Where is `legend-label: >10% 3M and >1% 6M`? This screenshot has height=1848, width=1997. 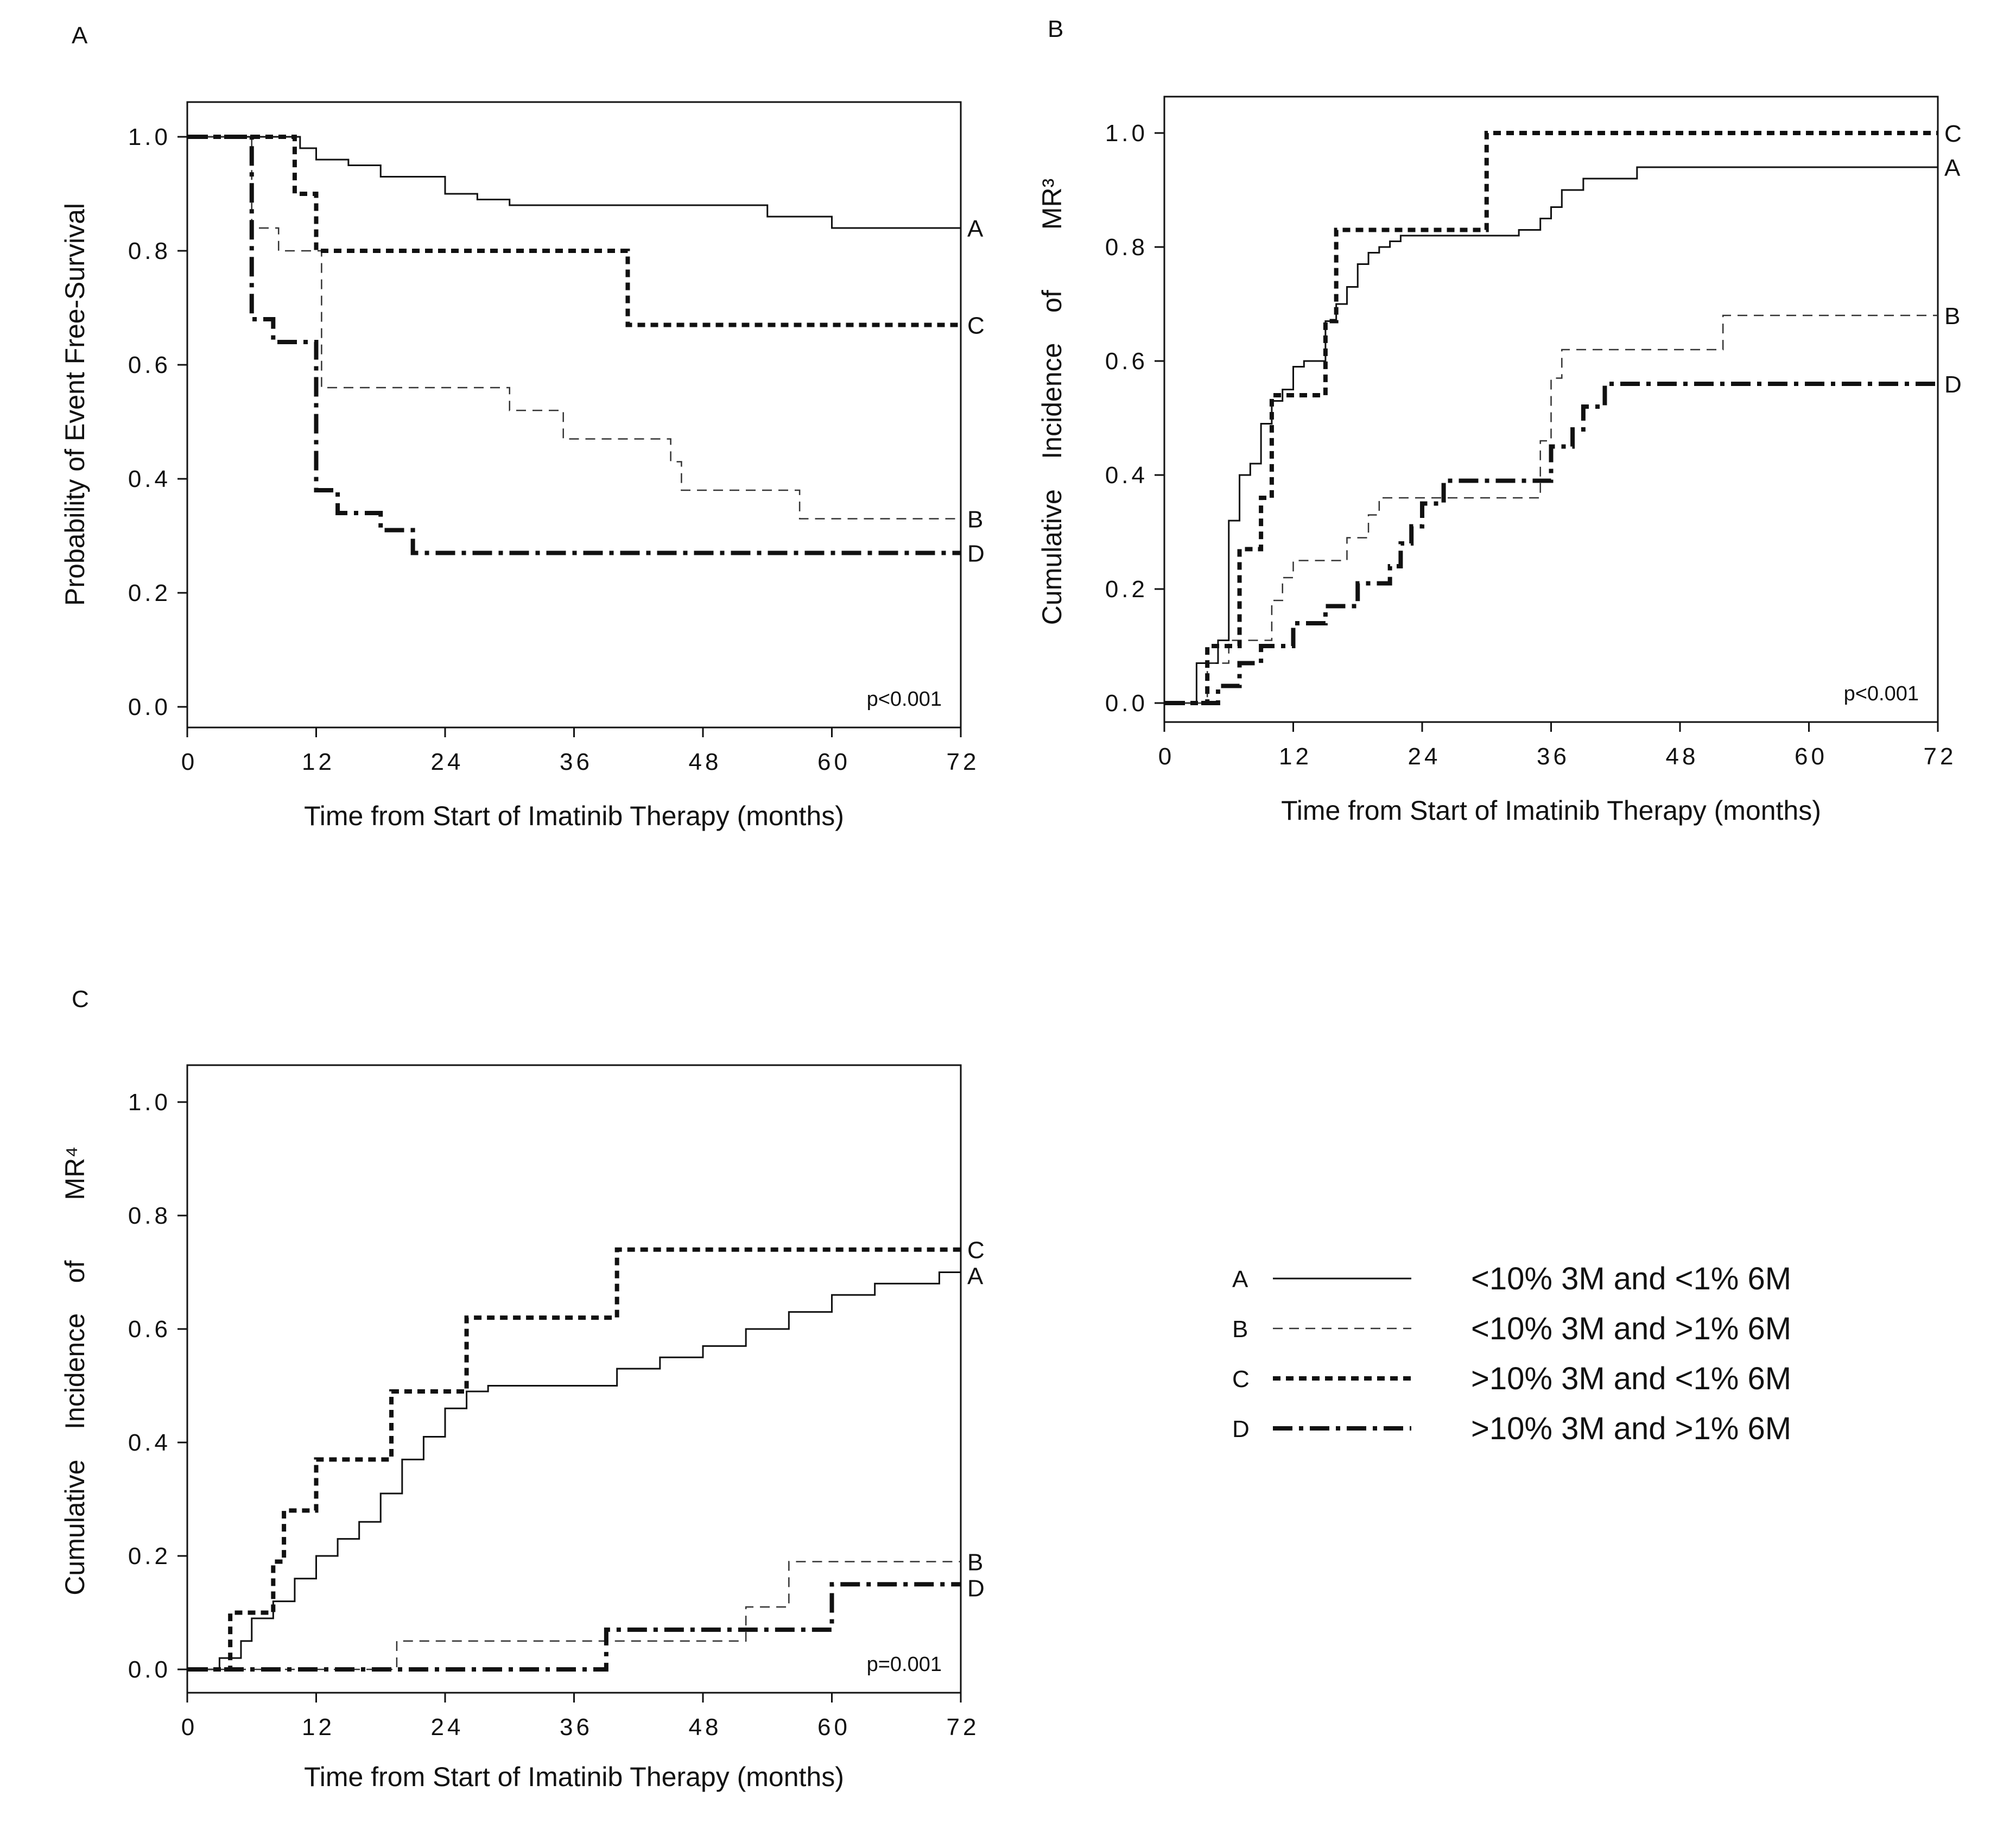
legend-label: >10% 3M and >1% 6M is located at coordinates (1631, 1429).